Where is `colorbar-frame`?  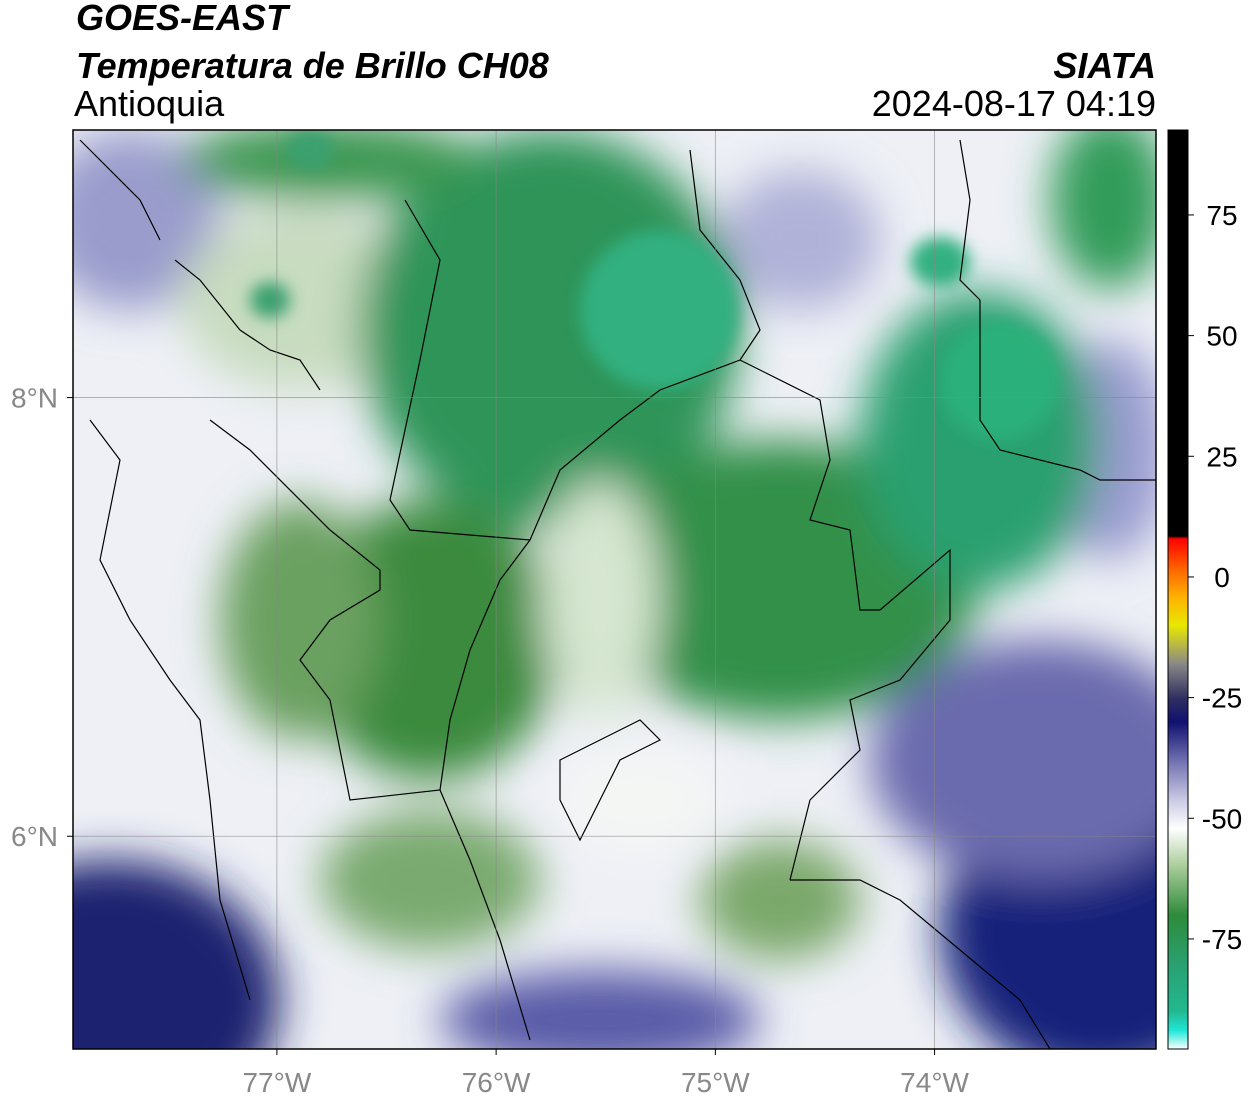
colorbar-frame is located at coordinates (1178, 589).